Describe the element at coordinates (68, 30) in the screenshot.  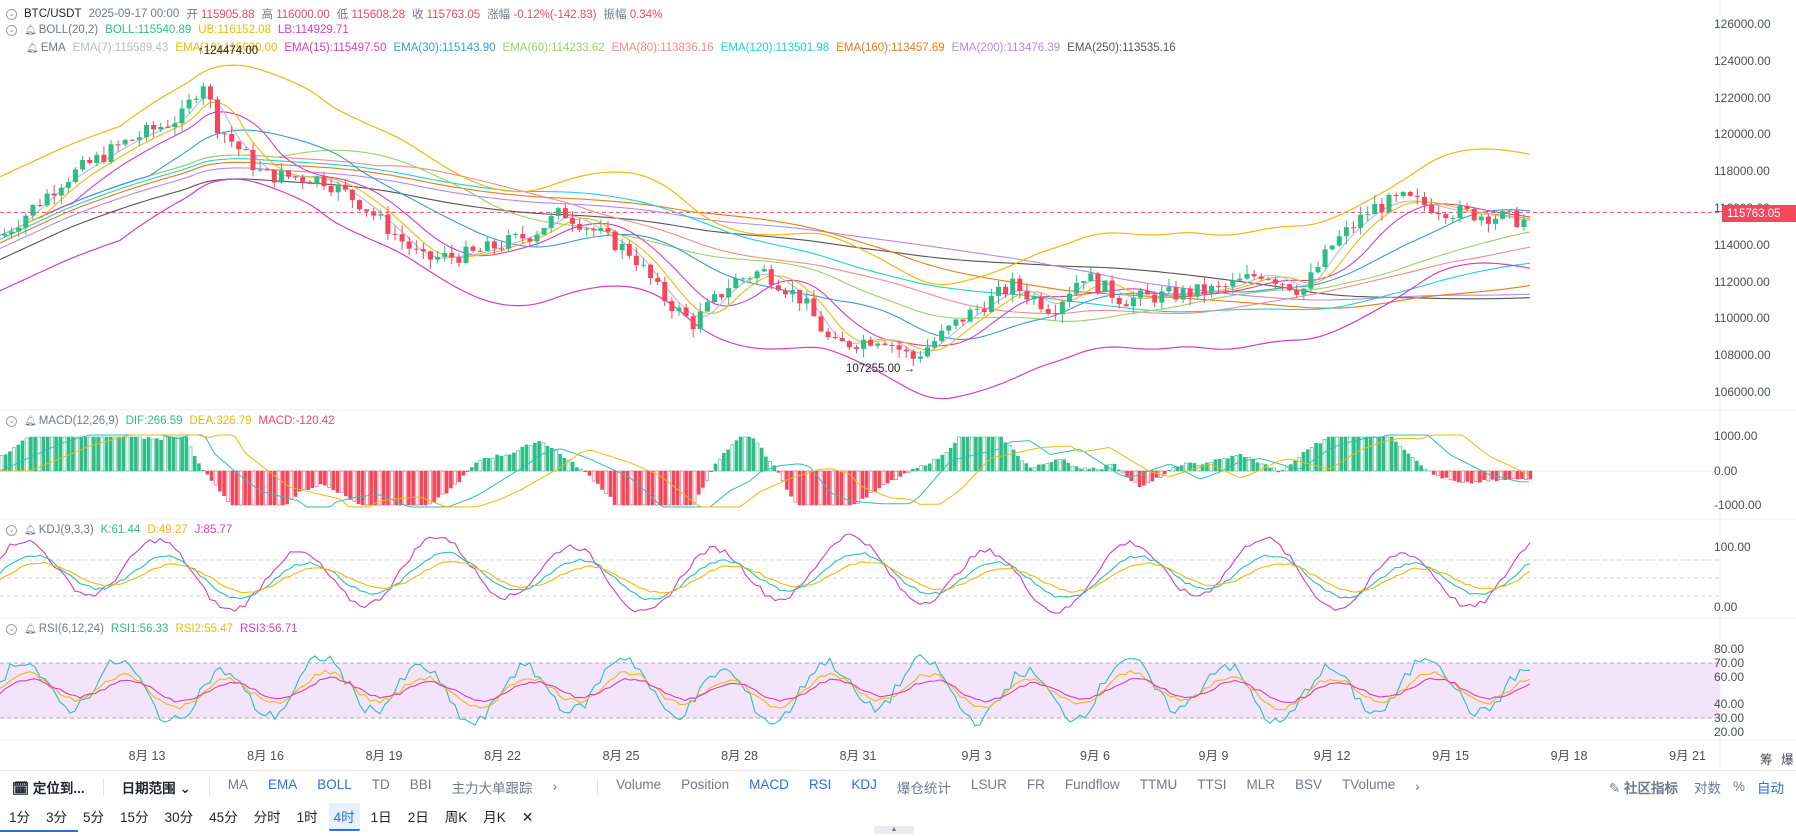
I see `boll-name: BOLL(20,2)` at that location.